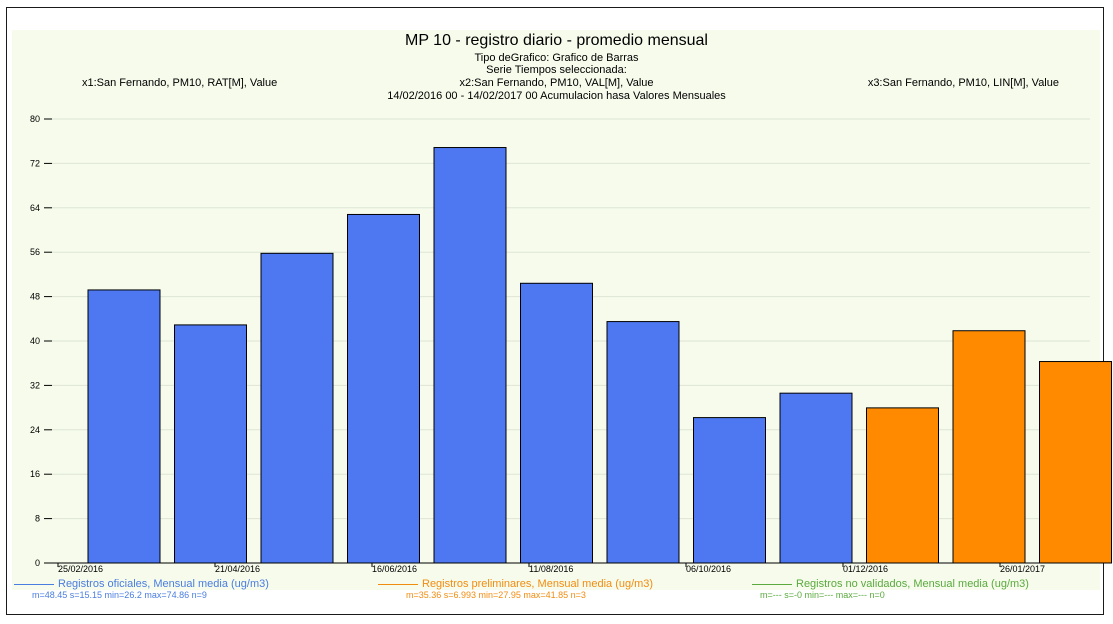  What do you see at coordinates (180, 83) in the screenshot?
I see `series-x1-label: x1:San Fernando, PM10, RAT[M], Value` at bounding box center [180, 83].